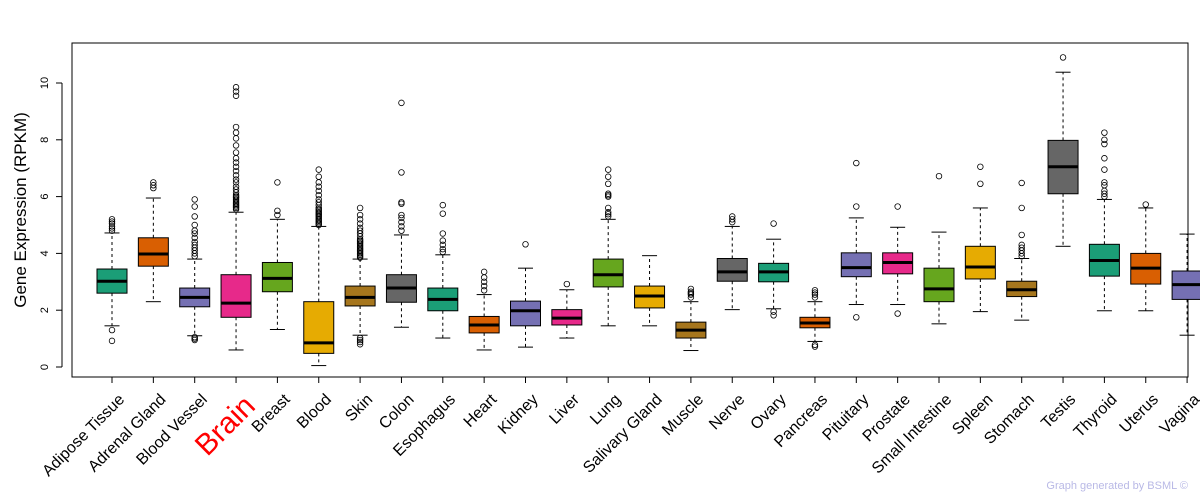 The height and width of the screenshot is (500, 1200). Describe the element at coordinates (732, 219) in the screenshot. I see `outlier-nerve` at that location.